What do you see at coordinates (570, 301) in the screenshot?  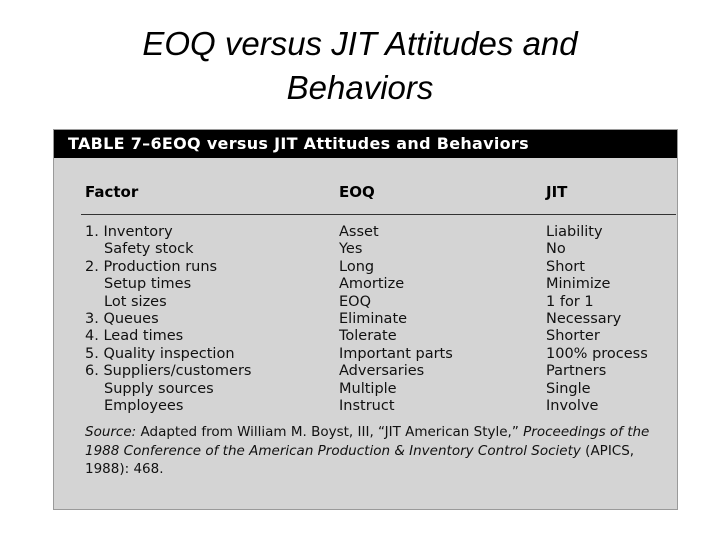 I see `cell-jit: 1 for 1` at bounding box center [570, 301].